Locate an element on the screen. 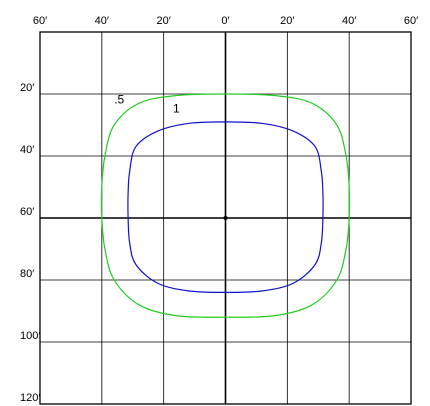 Image resolution: width=430 pixels, height=406 pixels. y-tick-label: 20′ is located at coordinates (27, 88).